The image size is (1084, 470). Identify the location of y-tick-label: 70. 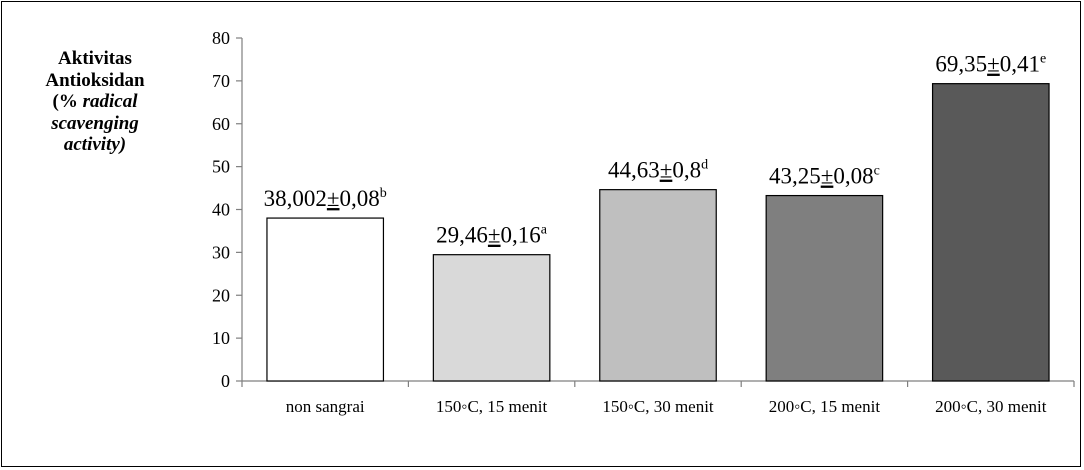
(221, 81).